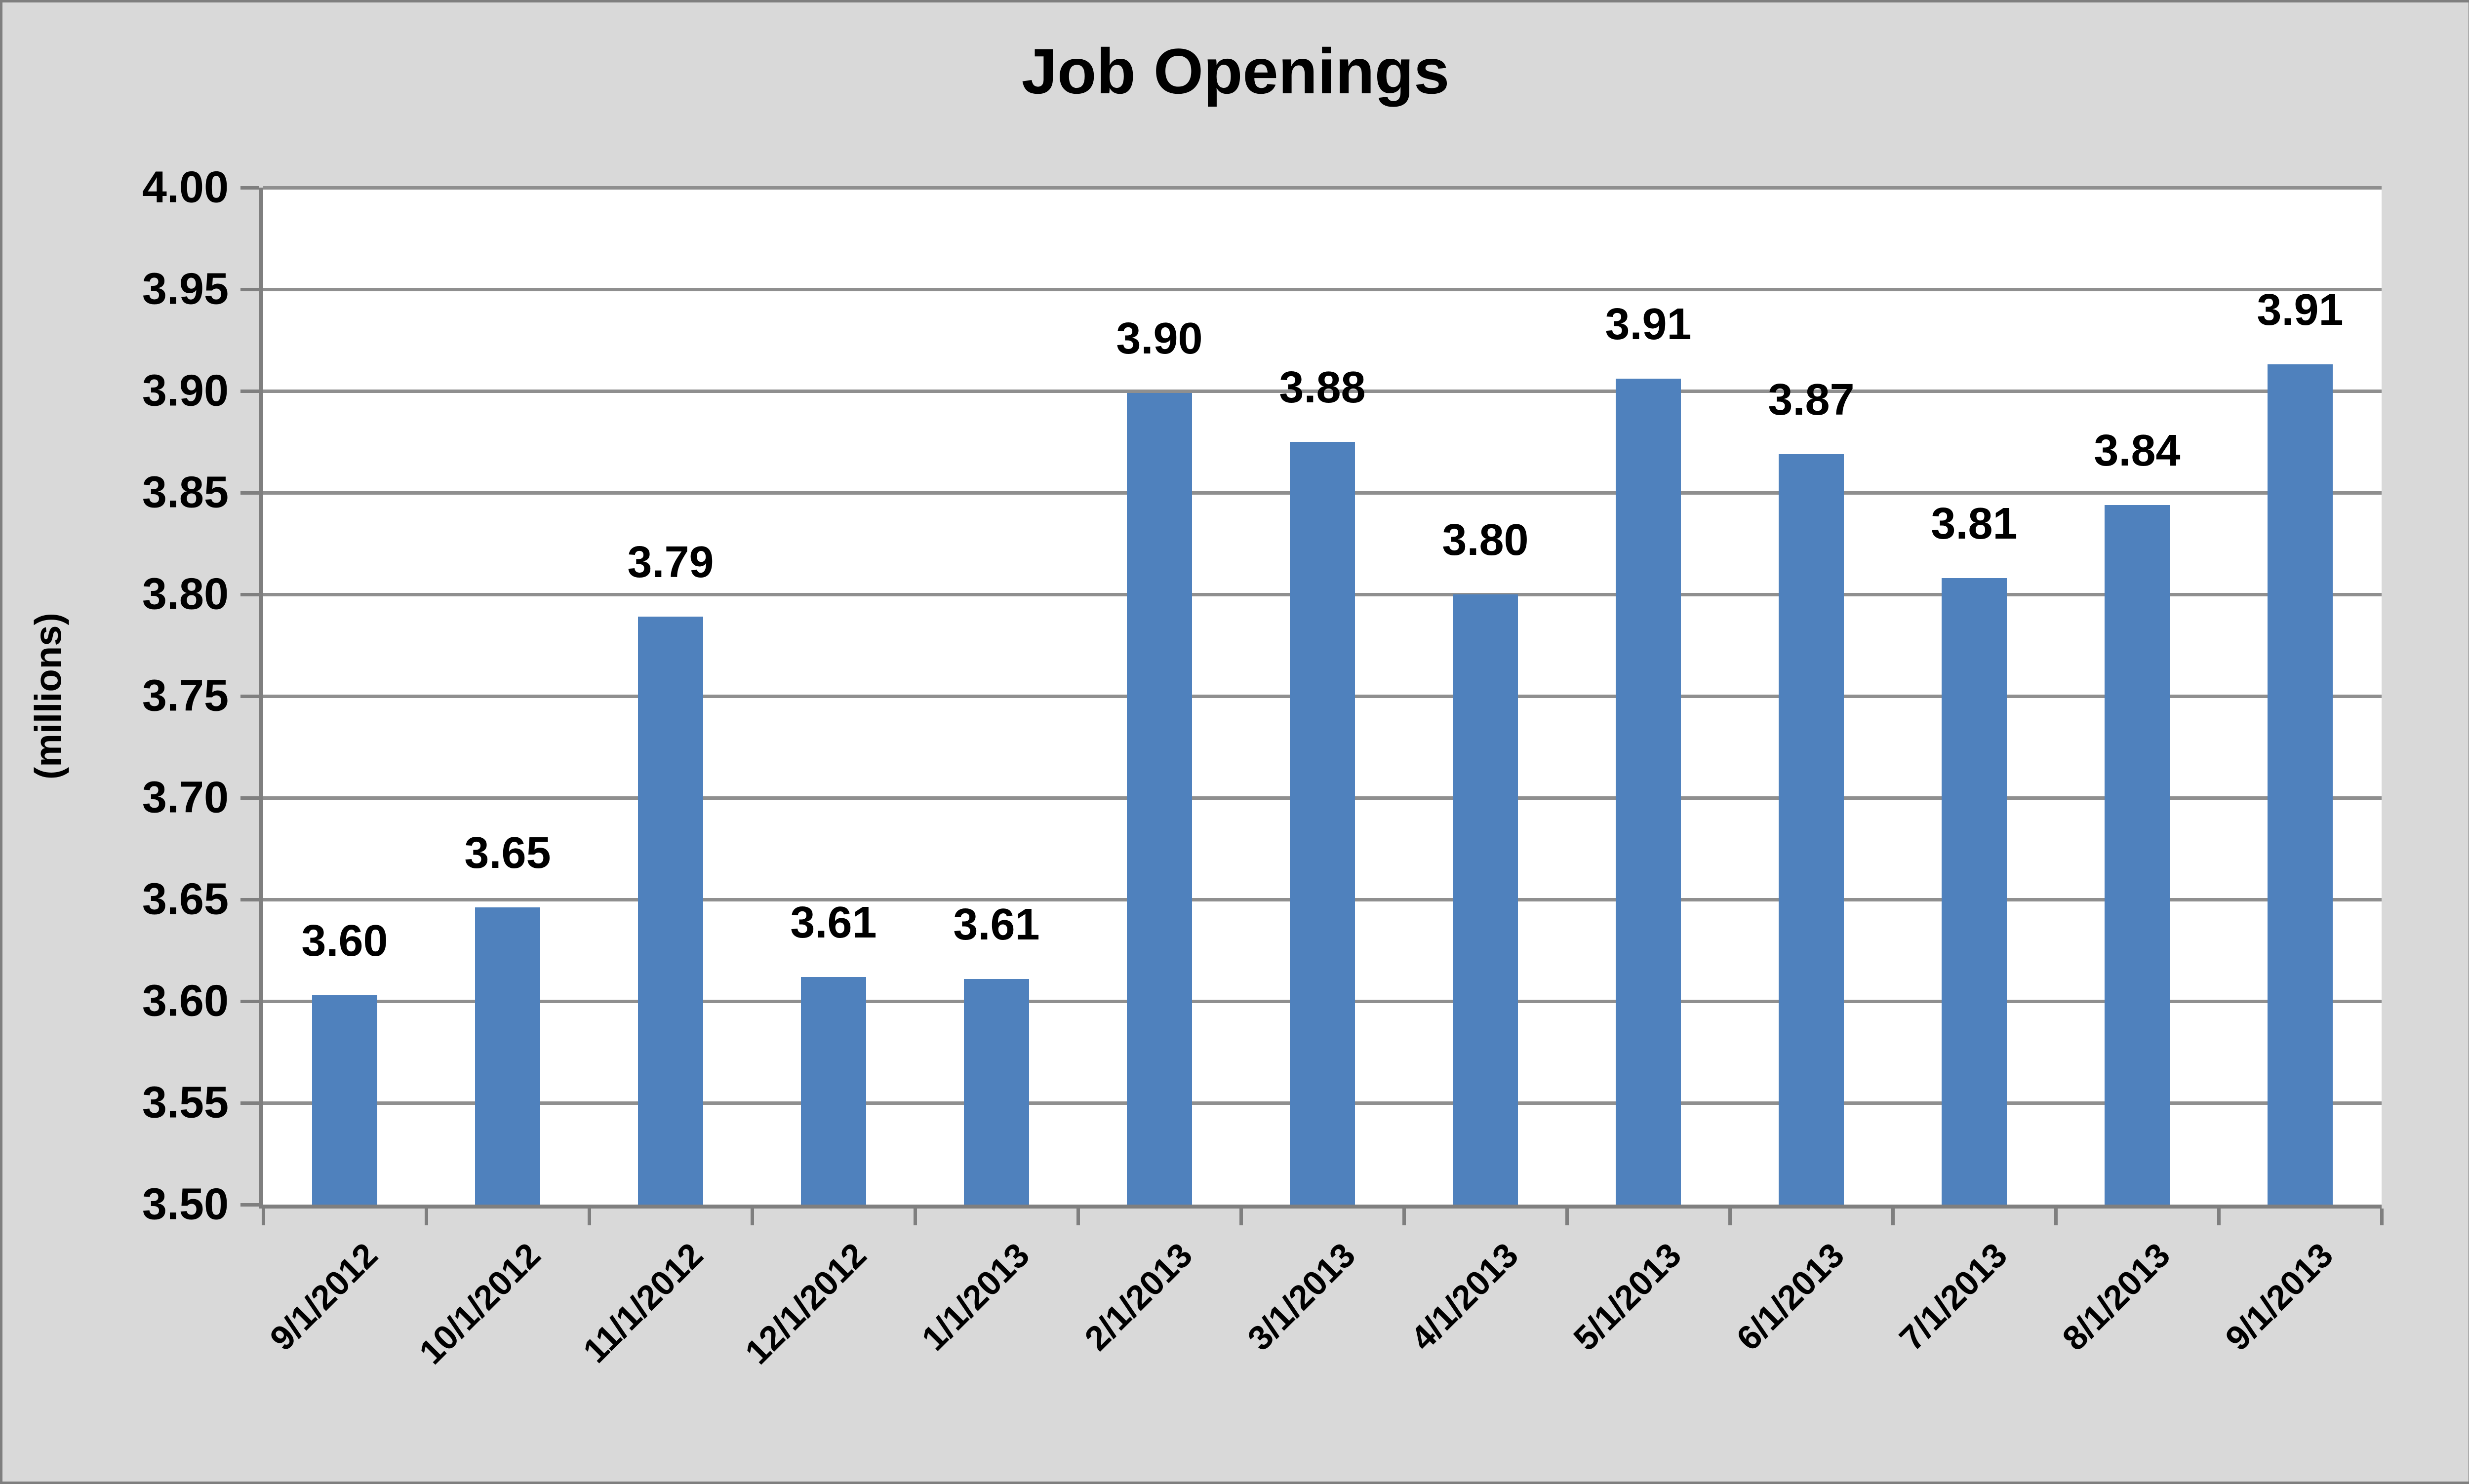 The width and height of the screenshot is (2469, 1484). I want to click on bar-value-label: 3.90, so click(1159, 339).